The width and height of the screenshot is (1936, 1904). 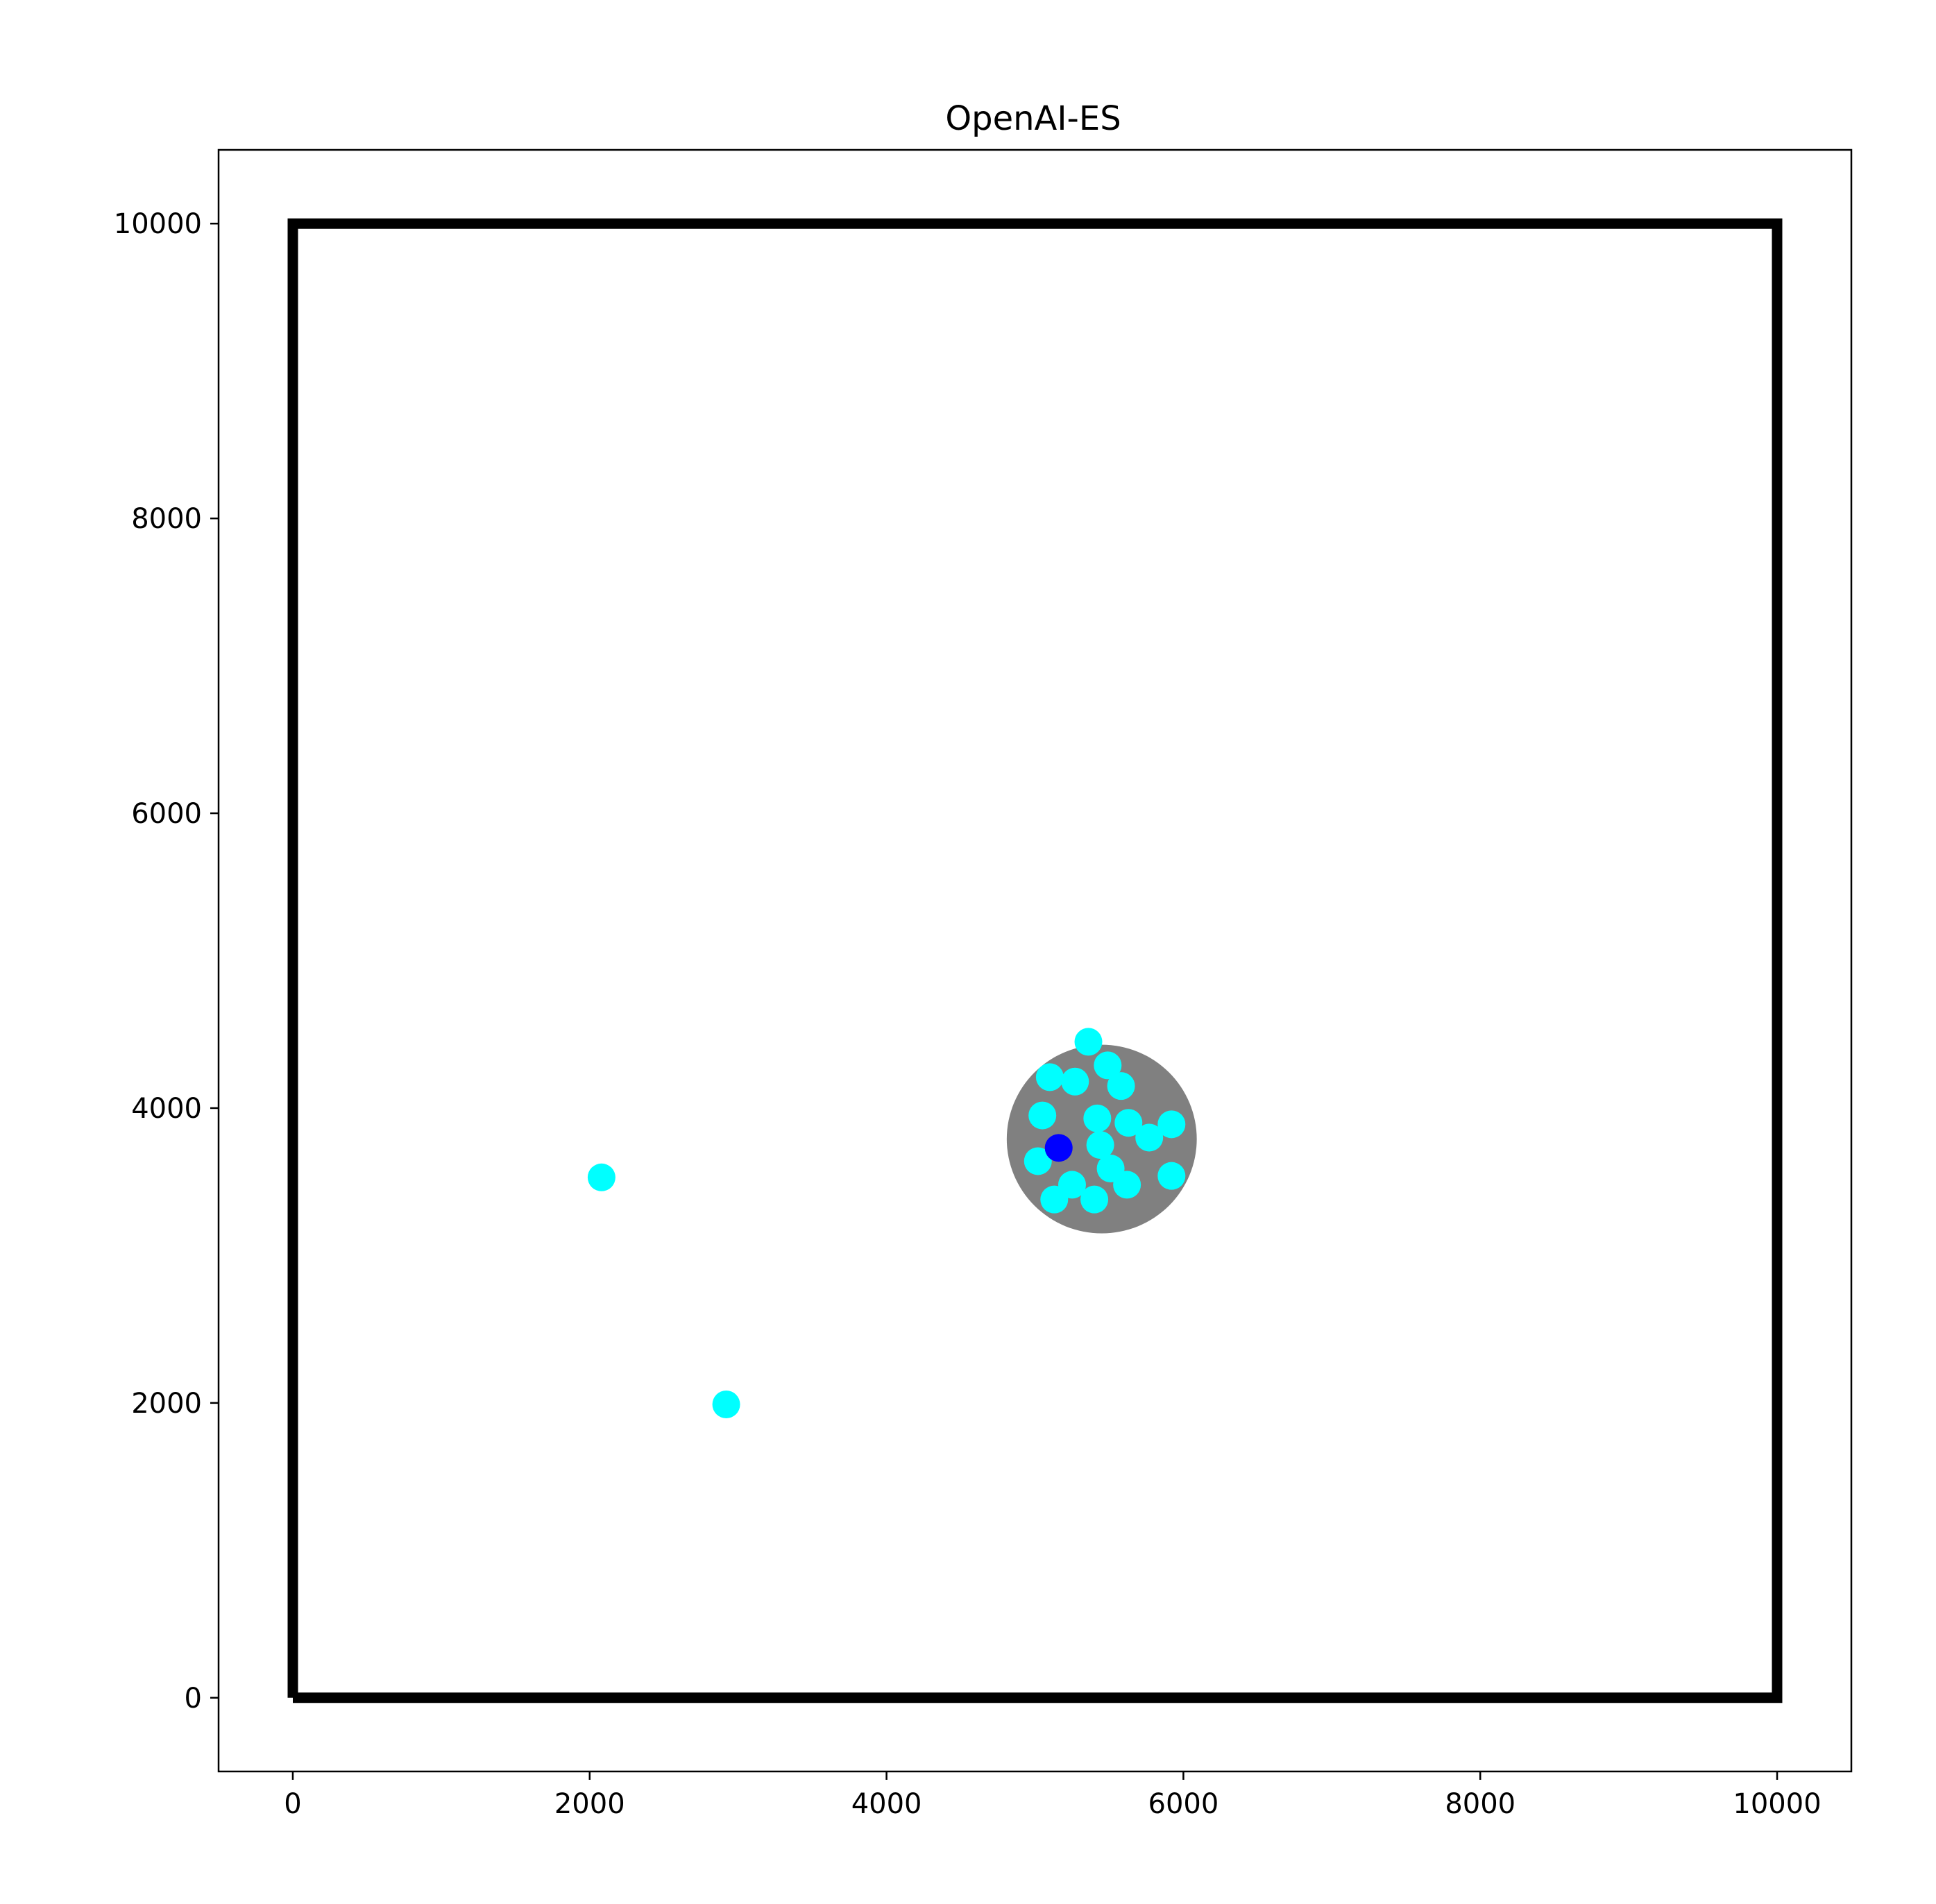 I want to click on y-tick-label: 6000, so click(x=166, y=814).